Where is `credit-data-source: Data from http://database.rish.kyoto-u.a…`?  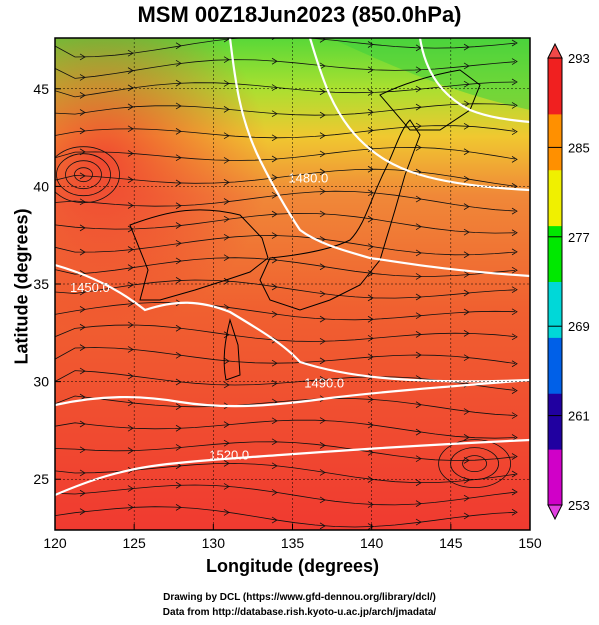 credit-data-source: Data from http://database.rish.kyoto-u.a… is located at coordinates (299, 612).